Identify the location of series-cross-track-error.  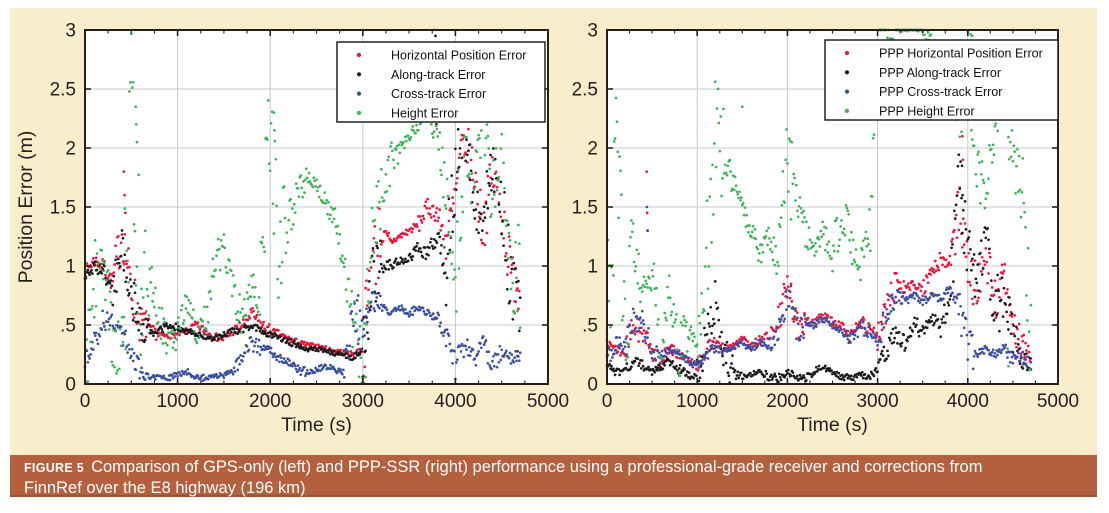
(302, 336).